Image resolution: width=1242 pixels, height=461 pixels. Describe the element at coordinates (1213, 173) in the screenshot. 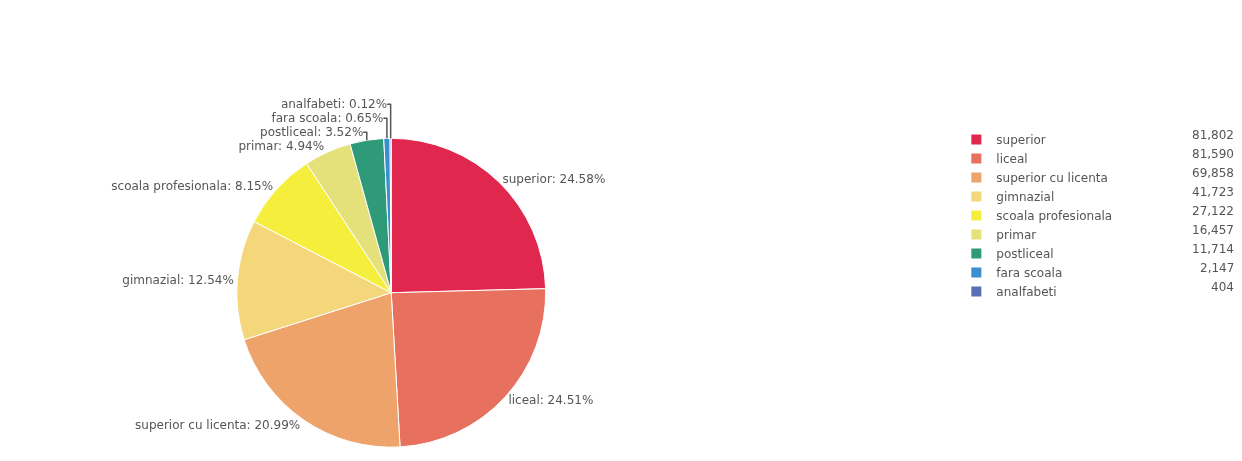

I see `text: 69,858` at that location.